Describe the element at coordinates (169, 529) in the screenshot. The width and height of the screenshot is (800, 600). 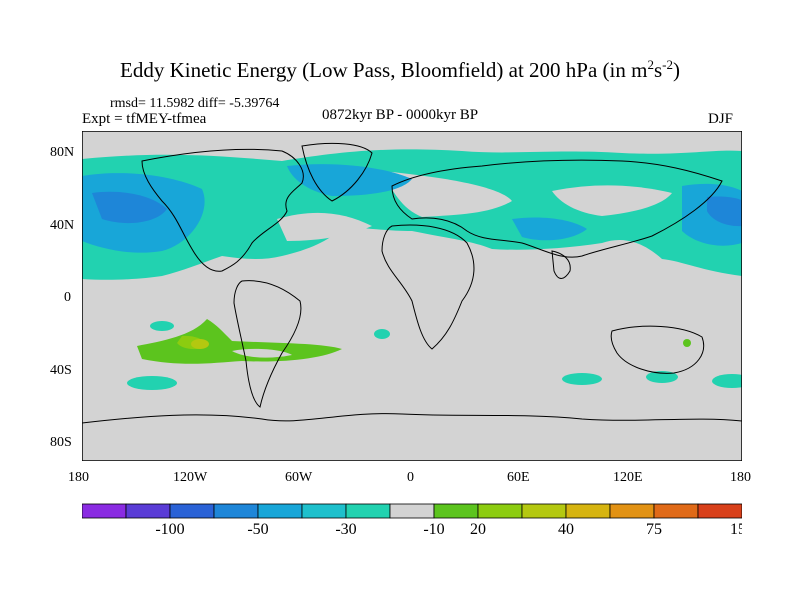
I see `colorbar-label: -100` at that location.